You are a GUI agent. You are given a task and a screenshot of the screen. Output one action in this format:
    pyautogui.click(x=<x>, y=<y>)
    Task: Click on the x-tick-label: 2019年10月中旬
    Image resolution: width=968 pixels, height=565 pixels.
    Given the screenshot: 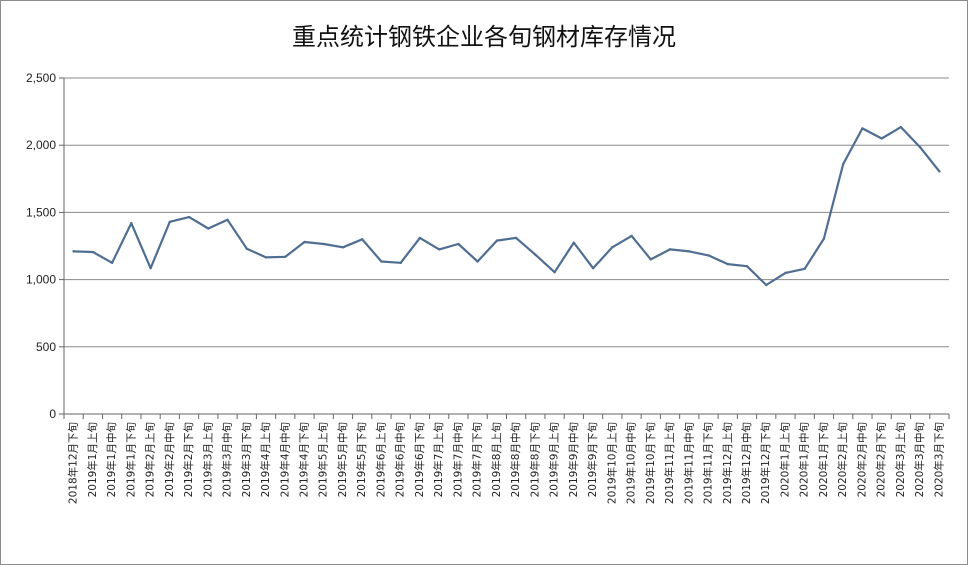 What is the action you would take?
    pyautogui.click(x=631, y=463)
    